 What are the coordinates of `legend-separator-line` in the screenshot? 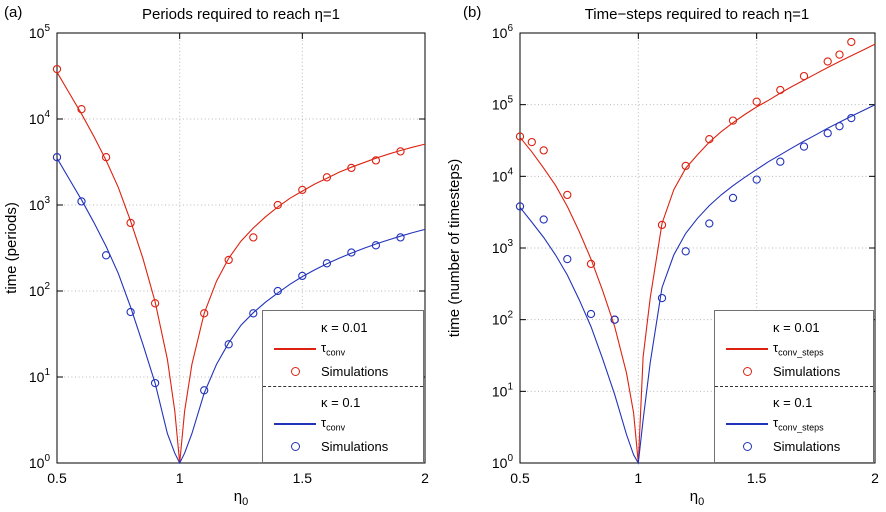 It's located at (343, 386).